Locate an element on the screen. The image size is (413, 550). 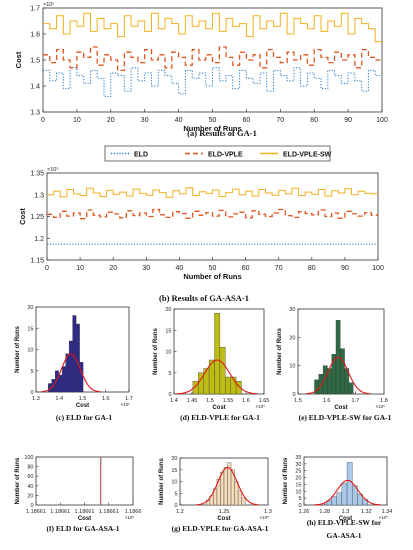
panel-caption: (e) ELD-VPLE-SW for GA-1 is located at coordinates (345, 417).